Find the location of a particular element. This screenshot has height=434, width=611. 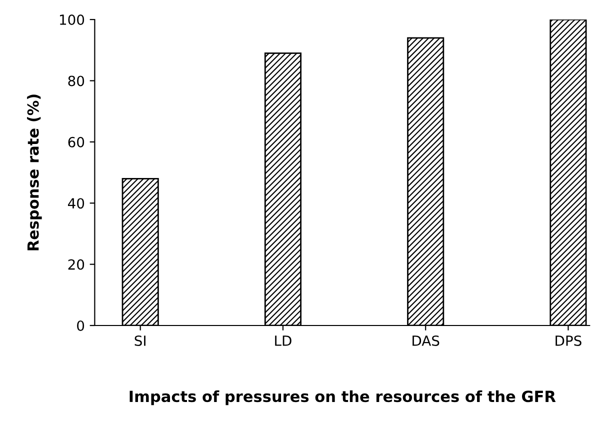

x-tick-label: LD is located at coordinates (283, 341).